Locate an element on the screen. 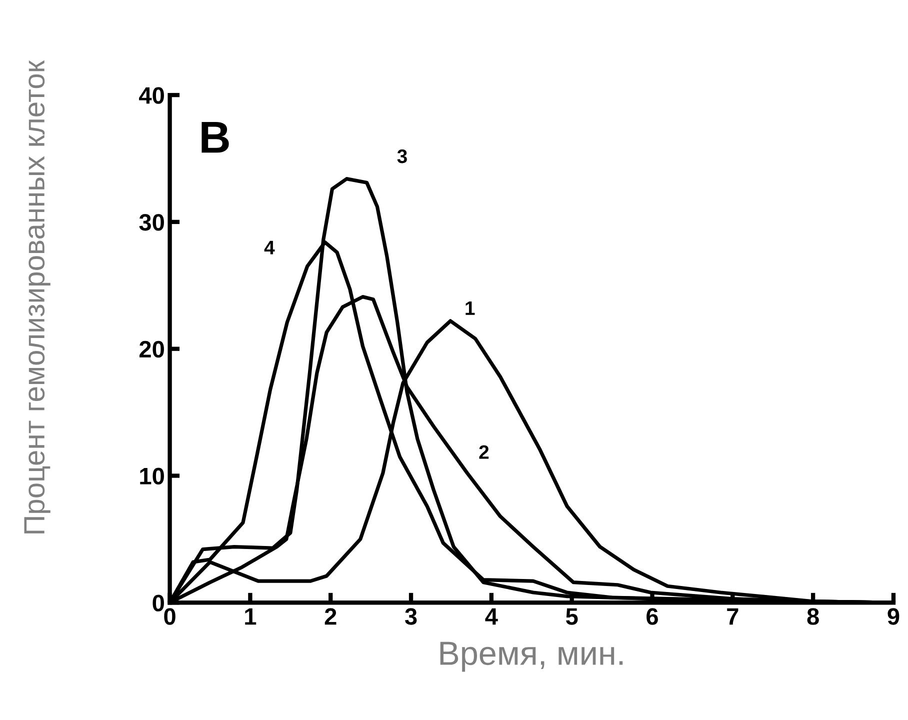  y-tick-label: 40 is located at coordinates (151, 95).